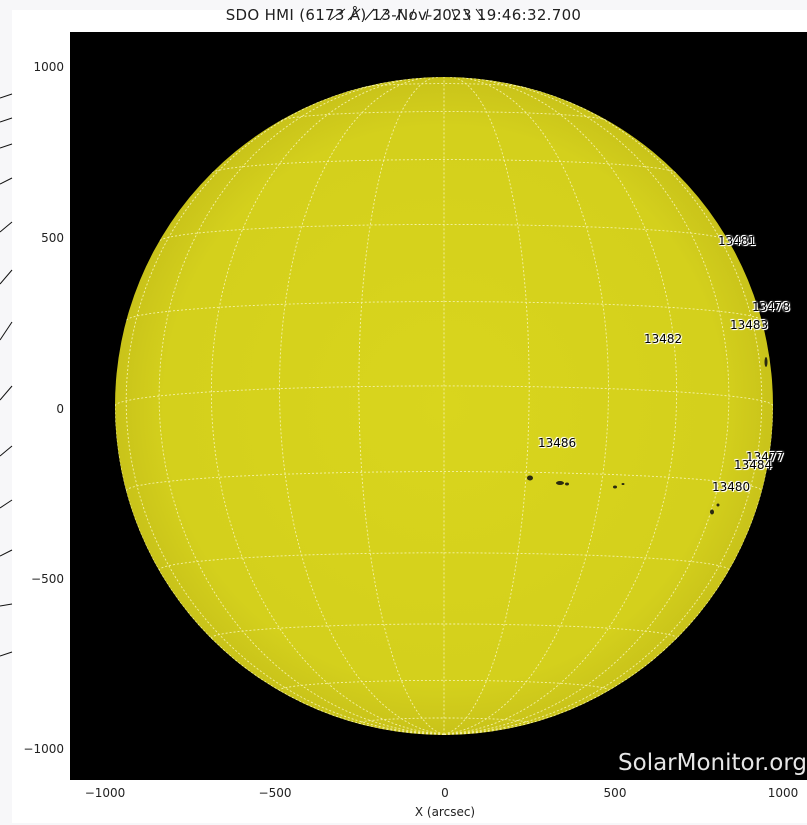 This screenshot has width=807, height=825. Describe the element at coordinates (712, 763) in the screenshot. I see `watermark: SolarMonitor.org` at that location.